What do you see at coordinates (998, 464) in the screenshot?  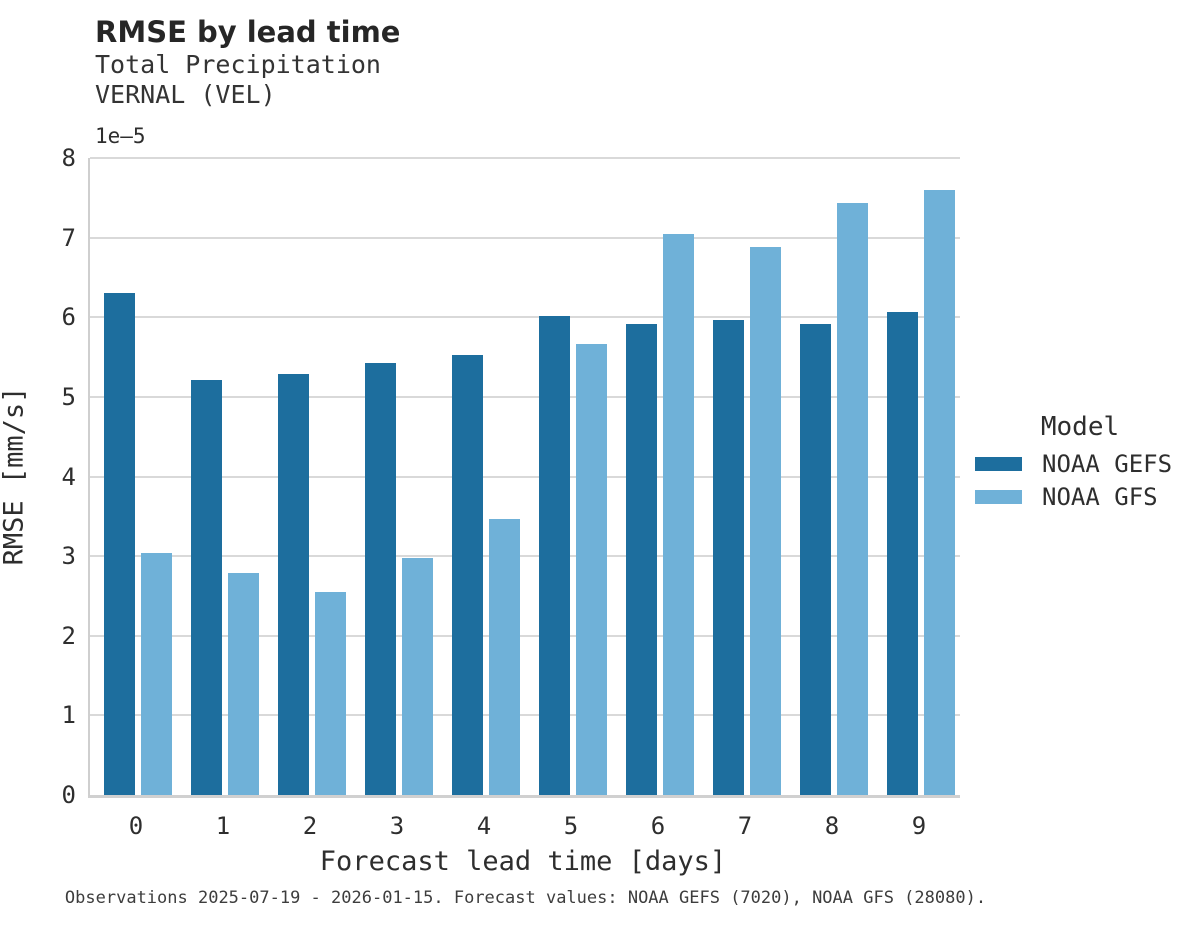 I see `legend-swatch-noaa-gefs` at bounding box center [998, 464].